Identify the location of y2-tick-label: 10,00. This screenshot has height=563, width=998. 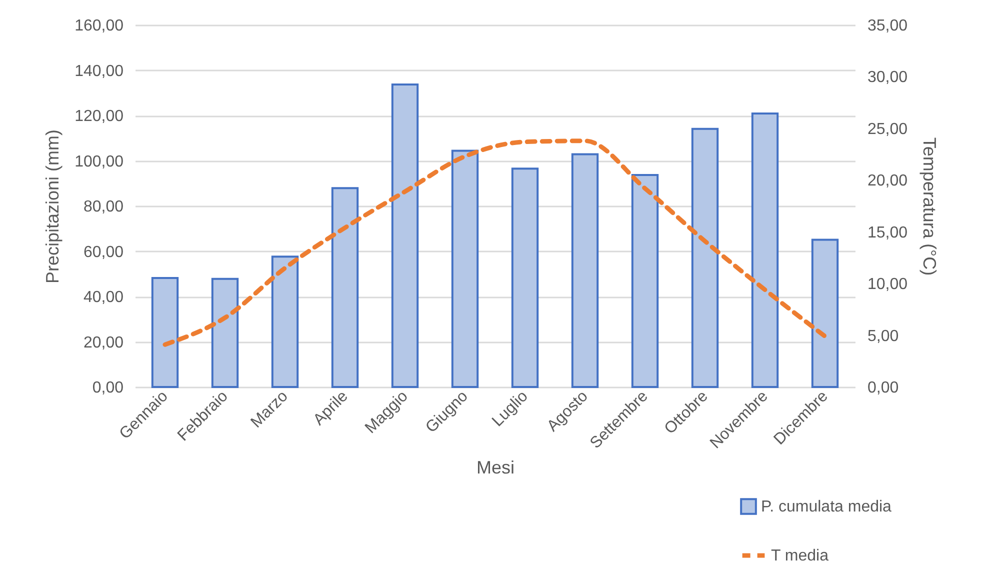
(888, 285).